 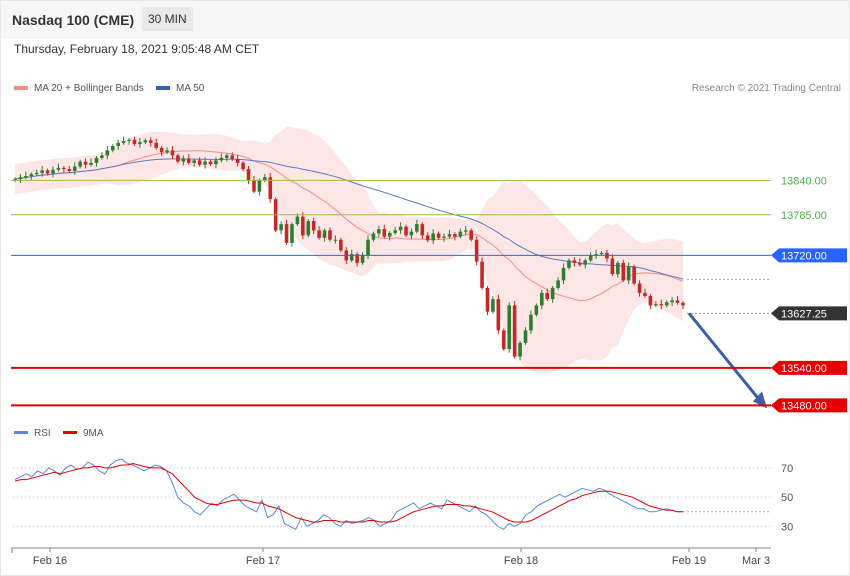 What do you see at coordinates (190, 88) in the screenshot?
I see `ma50-legend-label: MA 50` at bounding box center [190, 88].